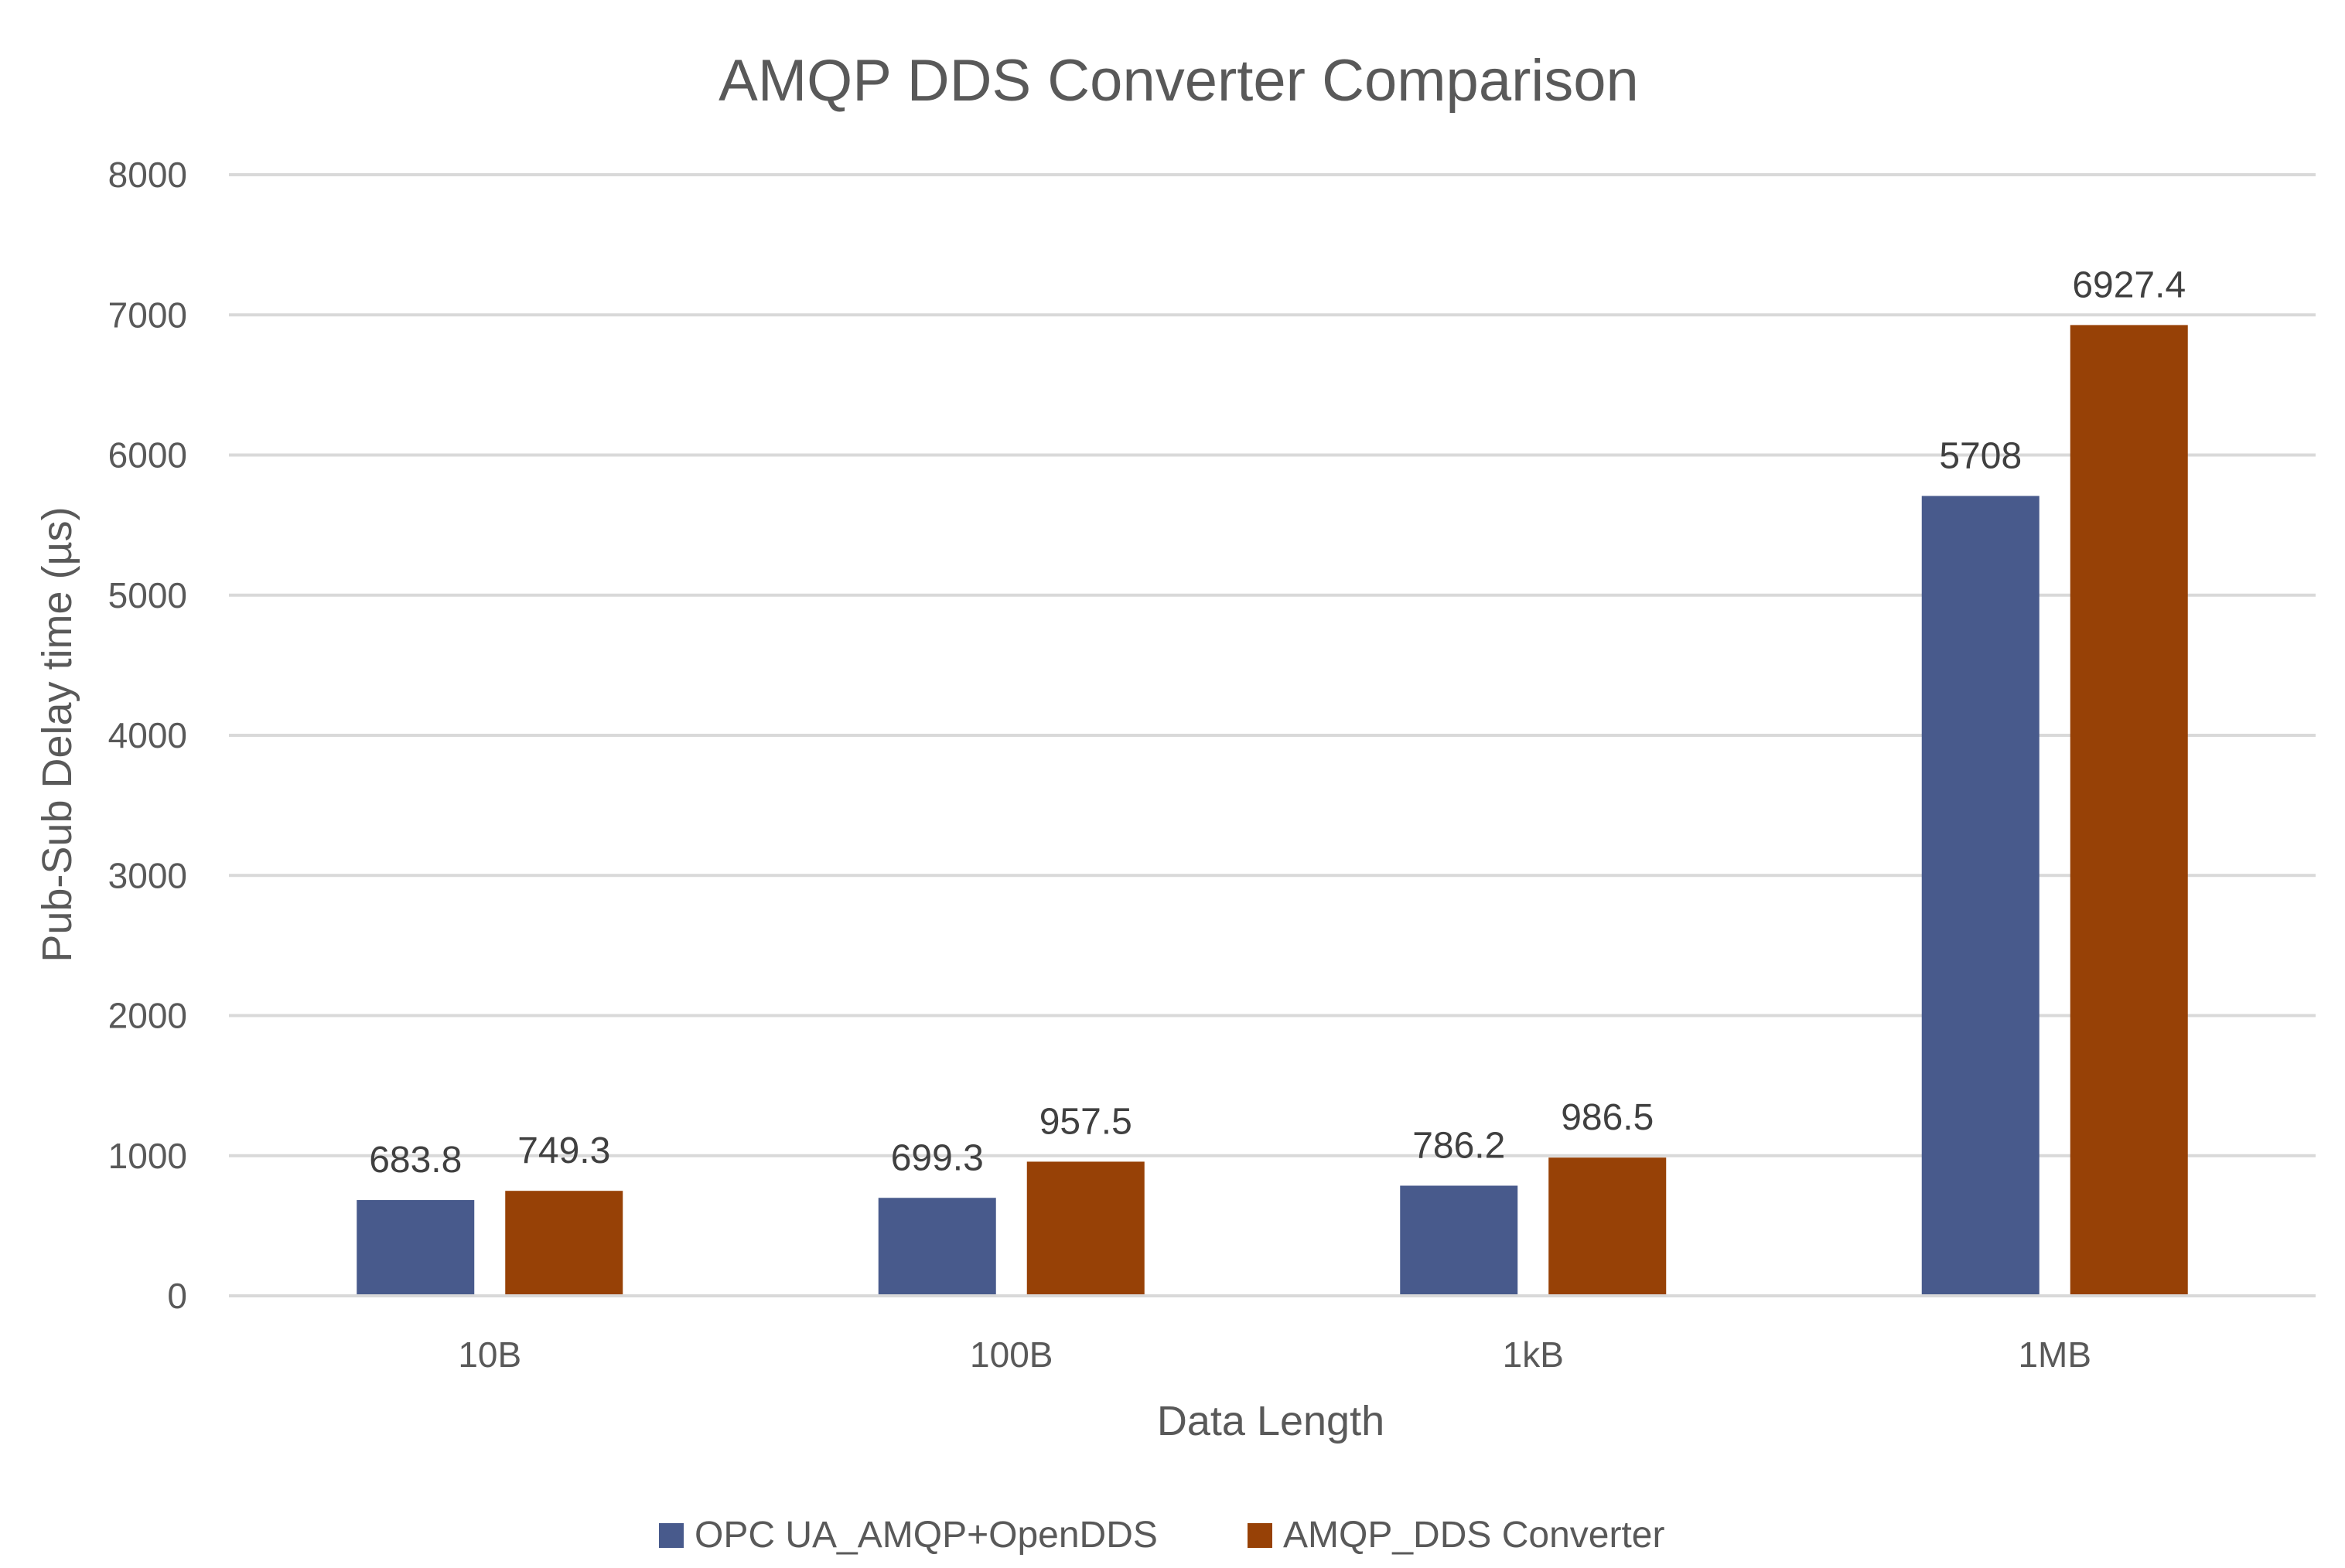 This screenshot has height=1568, width=2345. I want to click on y-axis-ticks: 0 1000 2000 3000 4000 5000 6000 7000 8000, so click(147, 735).